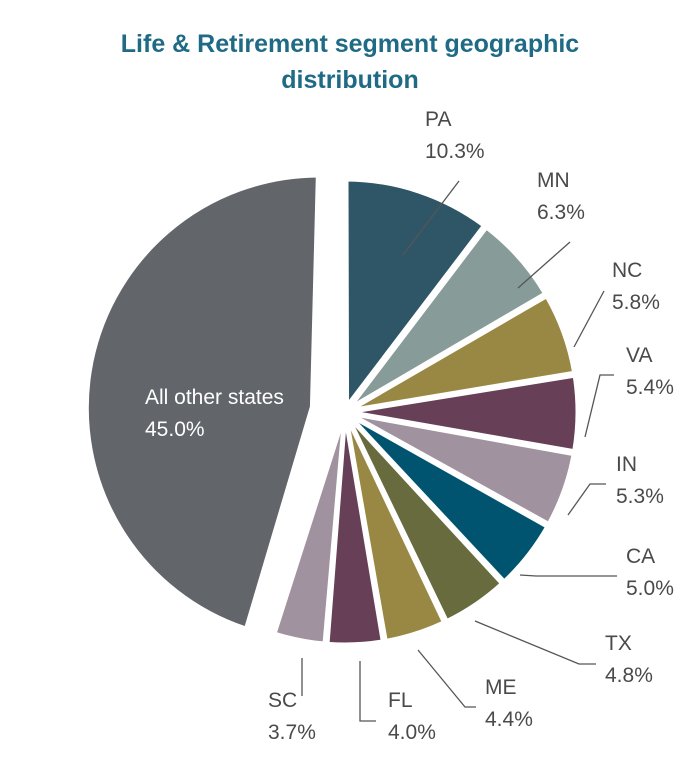  What do you see at coordinates (586, 499) in the screenshot?
I see `leader-line-in` at bounding box center [586, 499].